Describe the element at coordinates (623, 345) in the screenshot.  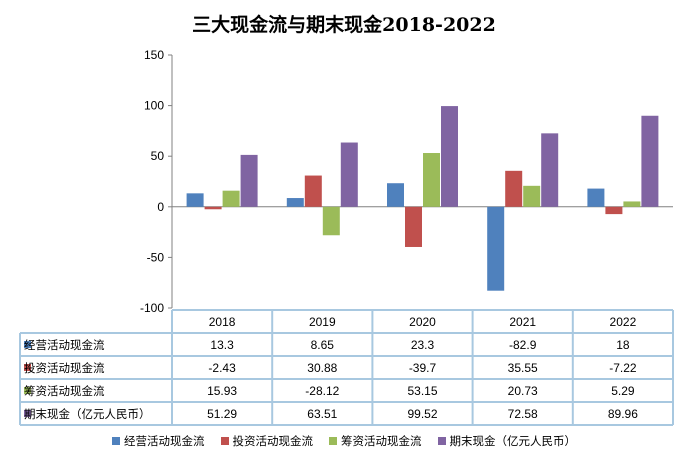
I see `table-cell-value: 18` at that location.